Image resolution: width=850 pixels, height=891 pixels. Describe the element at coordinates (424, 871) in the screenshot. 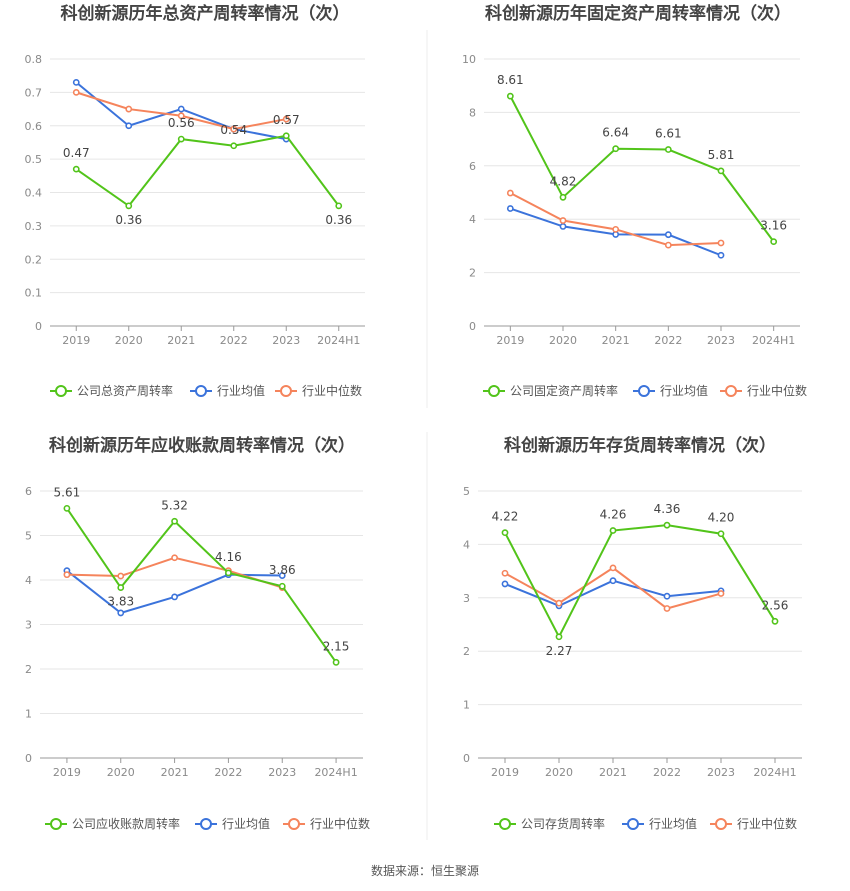

I see `data-source-note: 数据来源：恒生聚源` at that location.